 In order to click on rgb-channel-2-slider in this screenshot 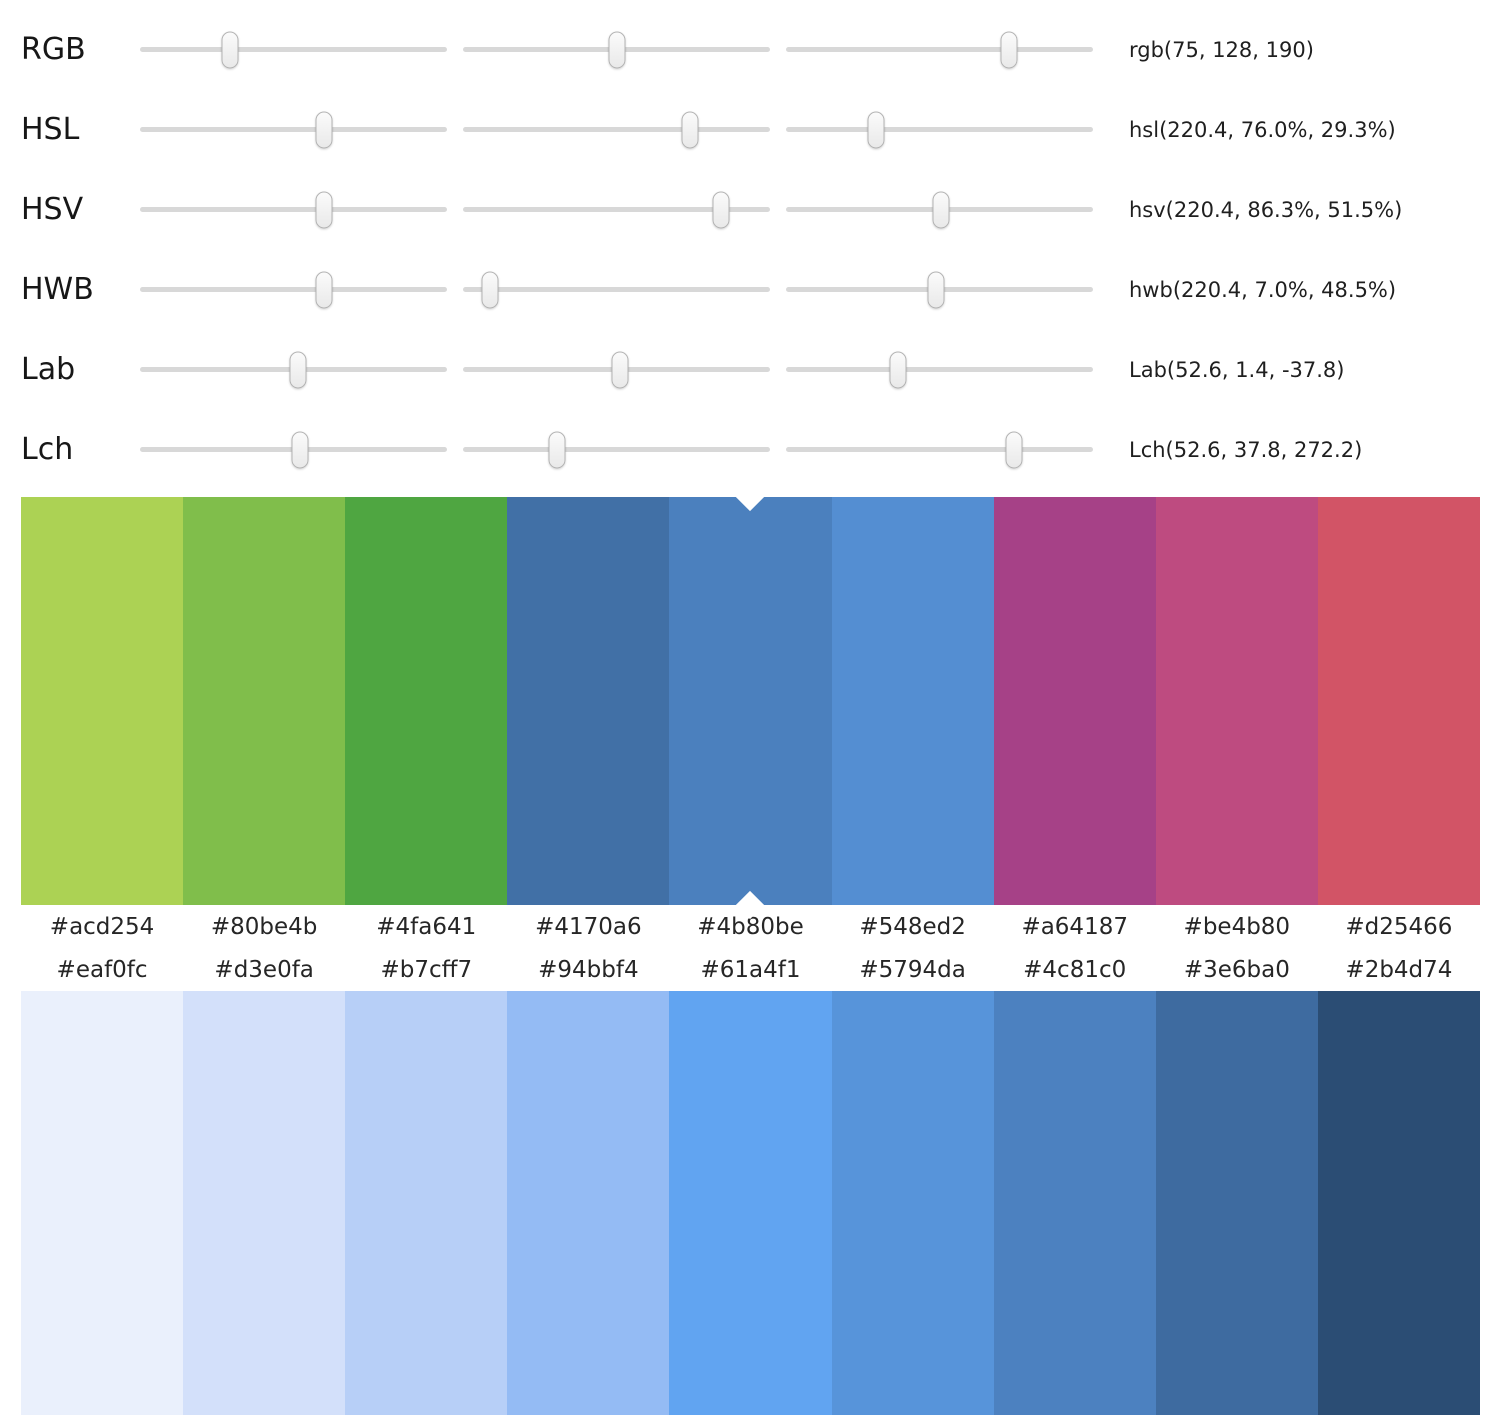, I will do `click(616, 50)`.